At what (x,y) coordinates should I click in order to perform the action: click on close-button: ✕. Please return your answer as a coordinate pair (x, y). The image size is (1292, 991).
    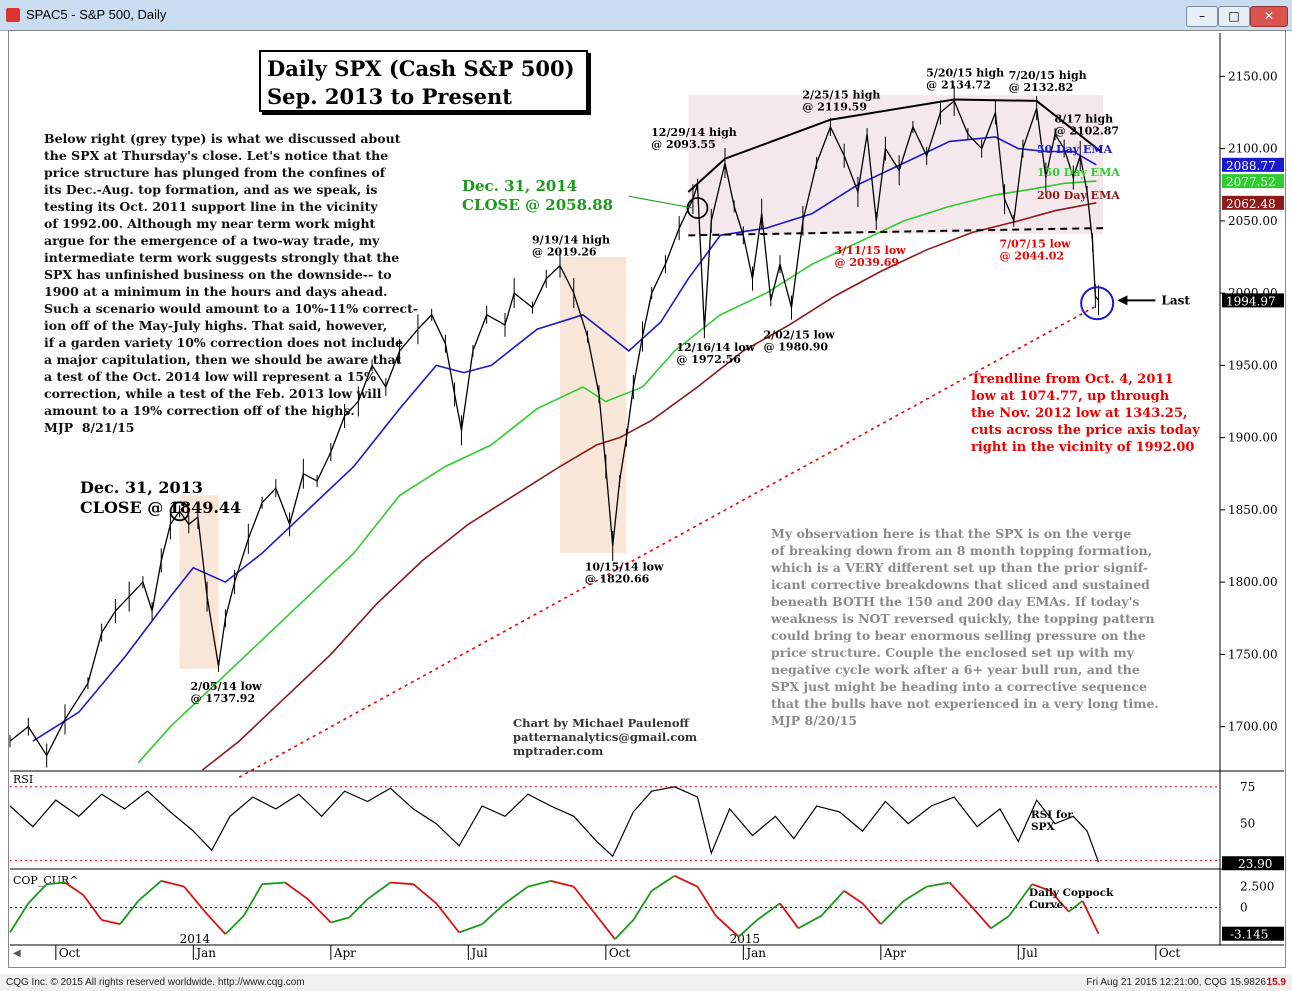
    Looking at the image, I should click on (1269, 16).